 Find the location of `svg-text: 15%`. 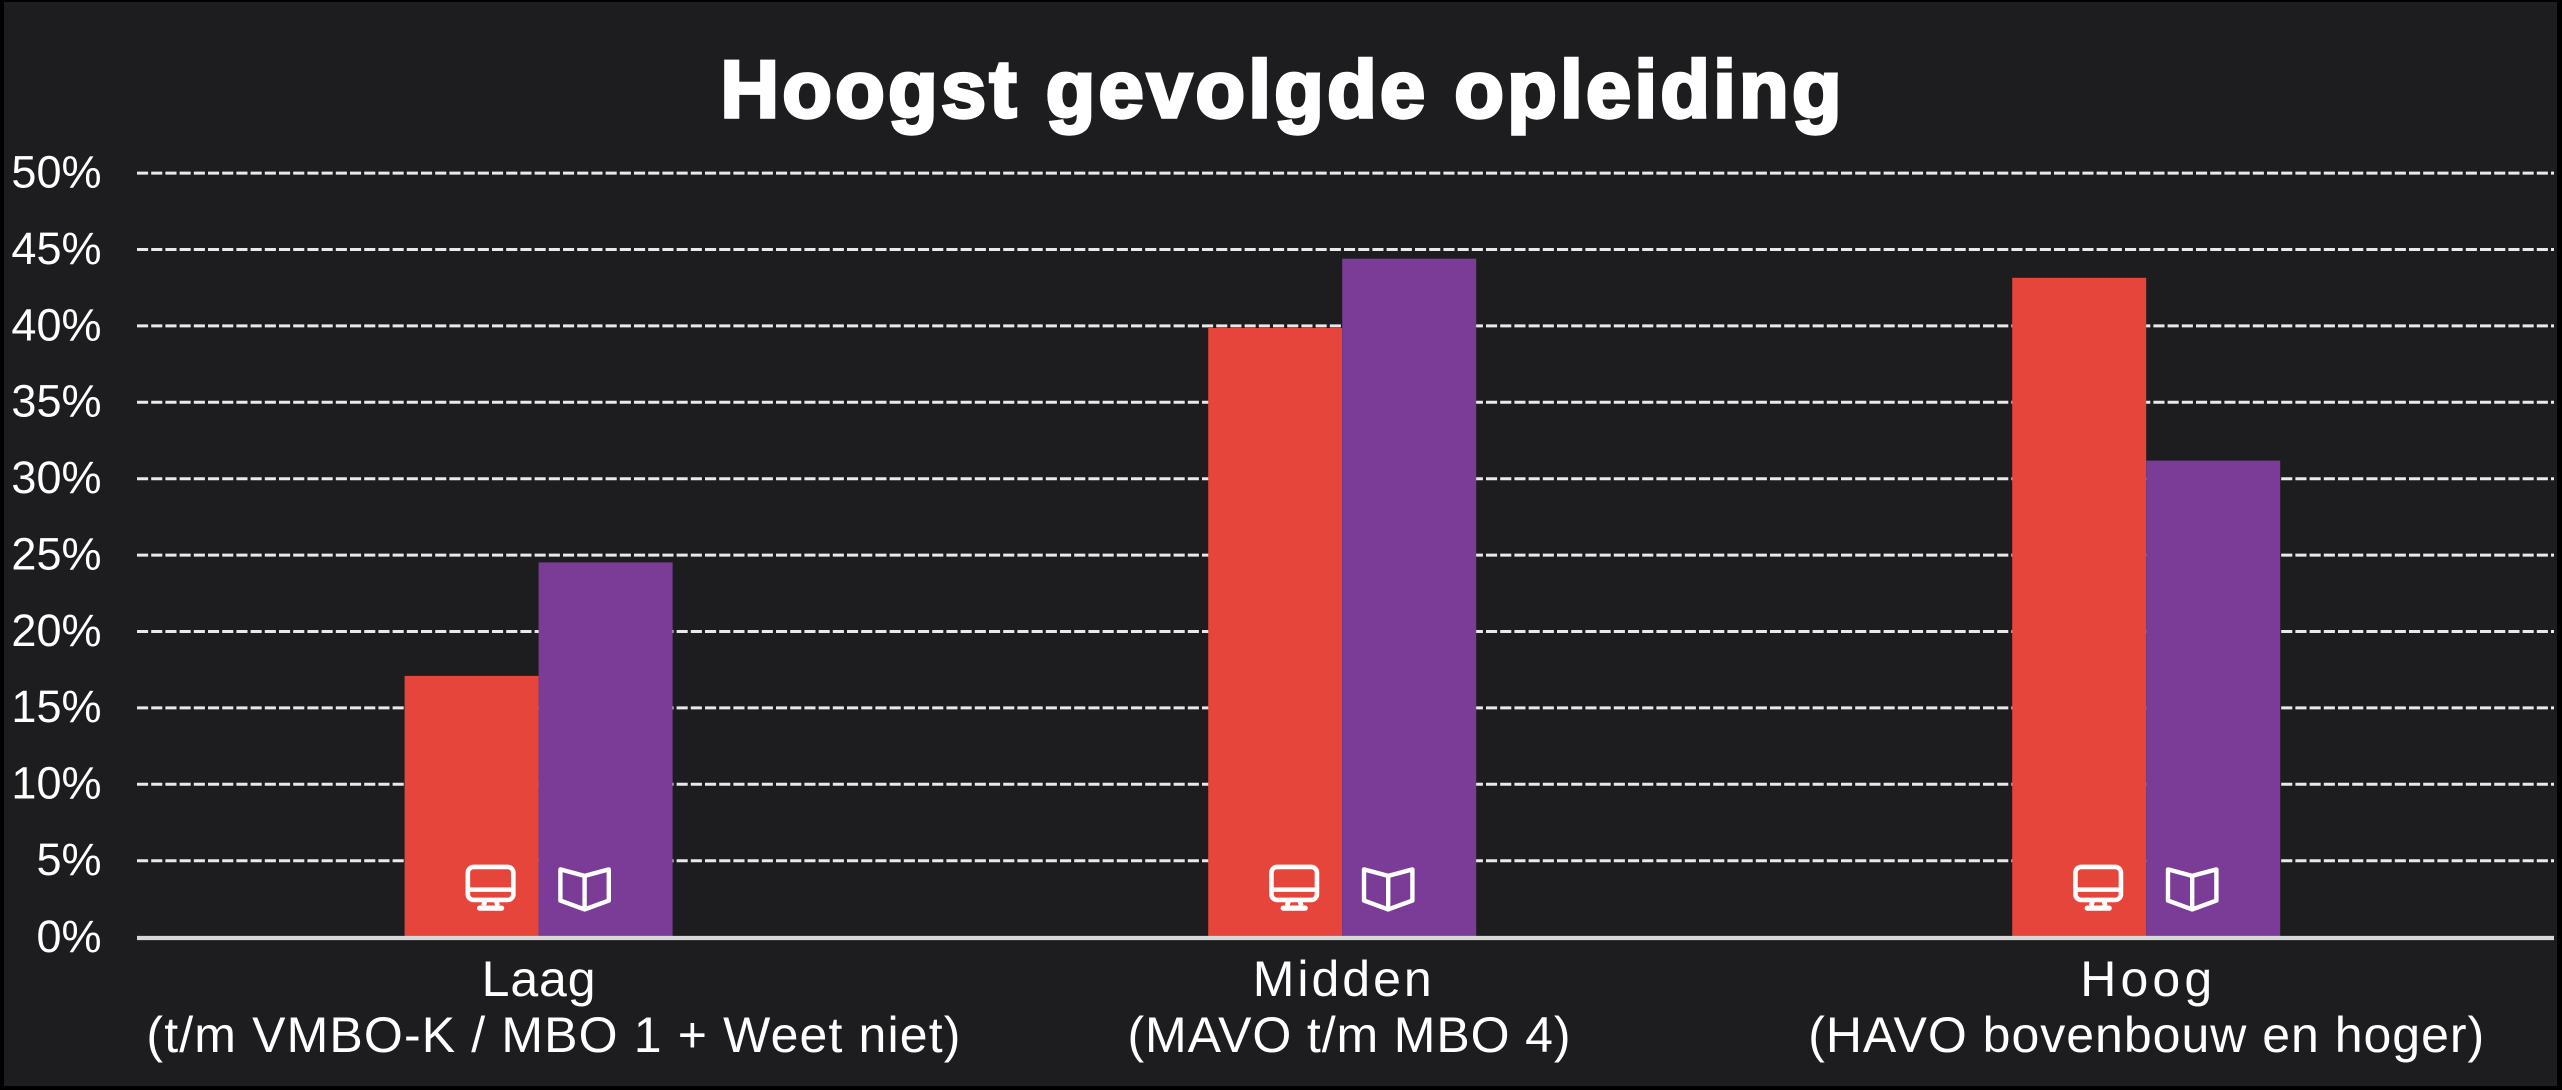

svg-text: 15% is located at coordinates (56, 706).